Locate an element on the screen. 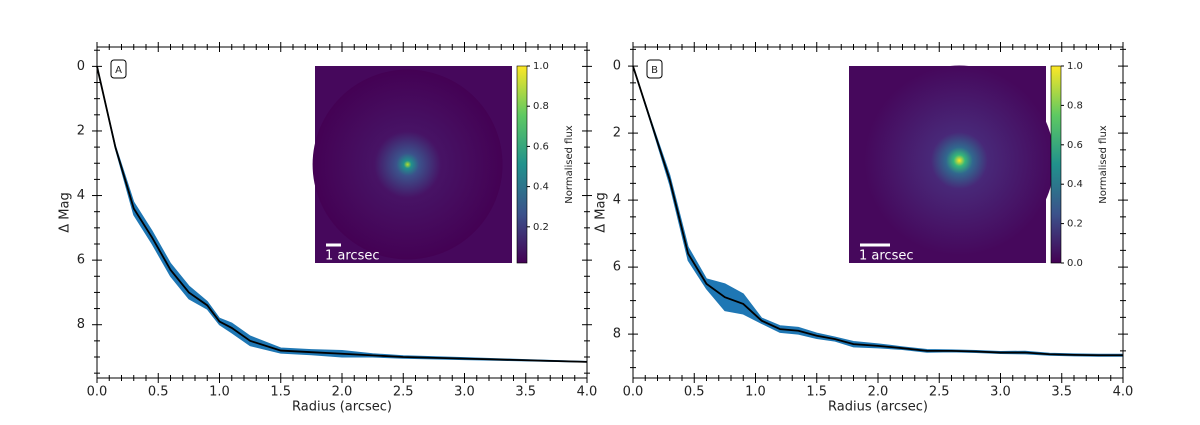 The height and width of the screenshot is (425, 1200). panel-label: A is located at coordinates (118, 70).